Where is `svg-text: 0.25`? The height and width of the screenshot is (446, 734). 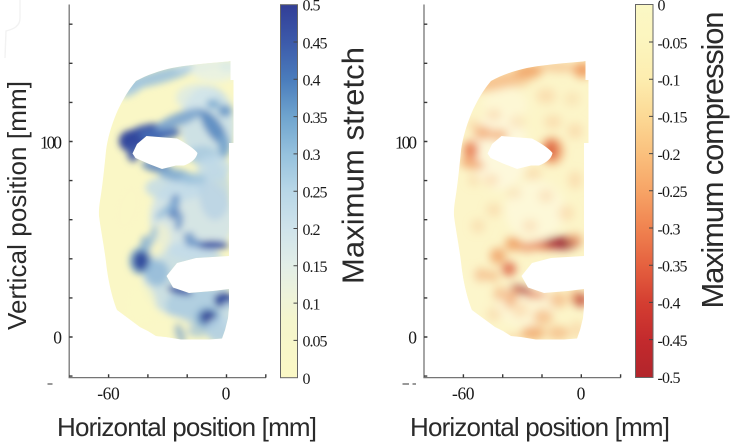 svg-text: 0.25 is located at coordinates (315, 193).